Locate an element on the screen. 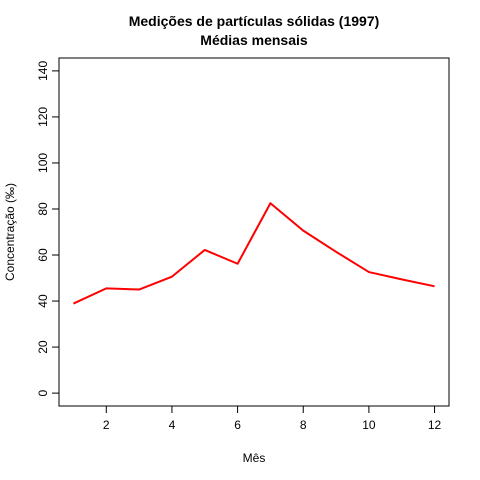 Image resolution: width=480 pixels, height=480 pixels. x-axis-label: Mês is located at coordinates (254, 458).